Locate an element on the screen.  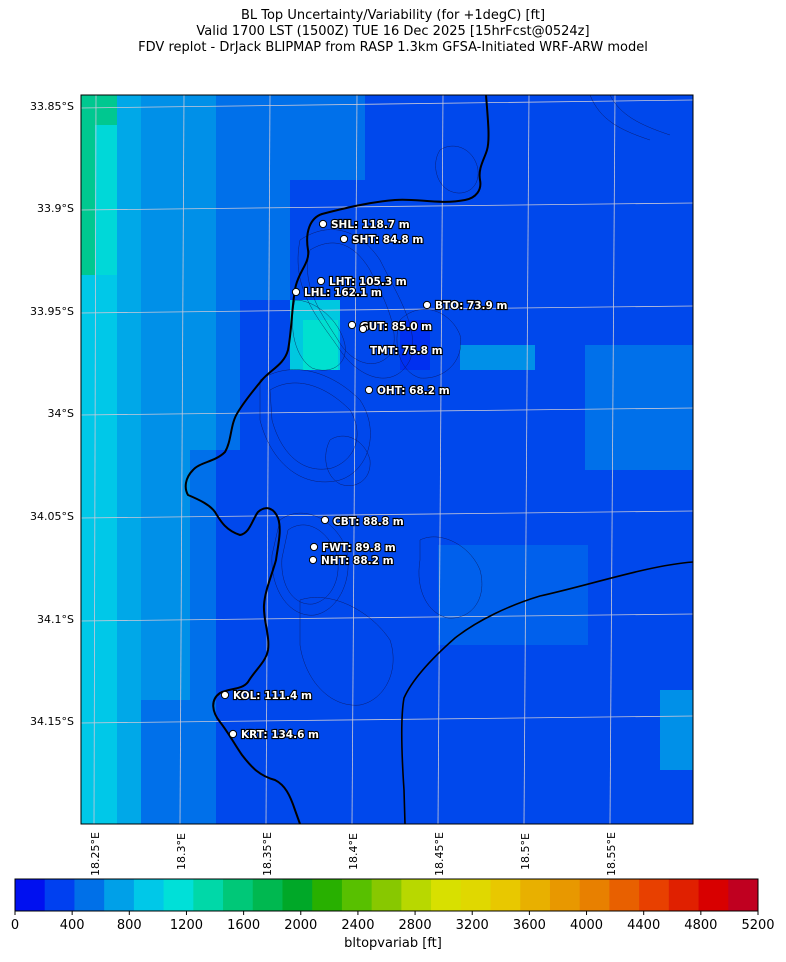
colorbar-tick-label: 1600 is located at coordinates (244, 925).